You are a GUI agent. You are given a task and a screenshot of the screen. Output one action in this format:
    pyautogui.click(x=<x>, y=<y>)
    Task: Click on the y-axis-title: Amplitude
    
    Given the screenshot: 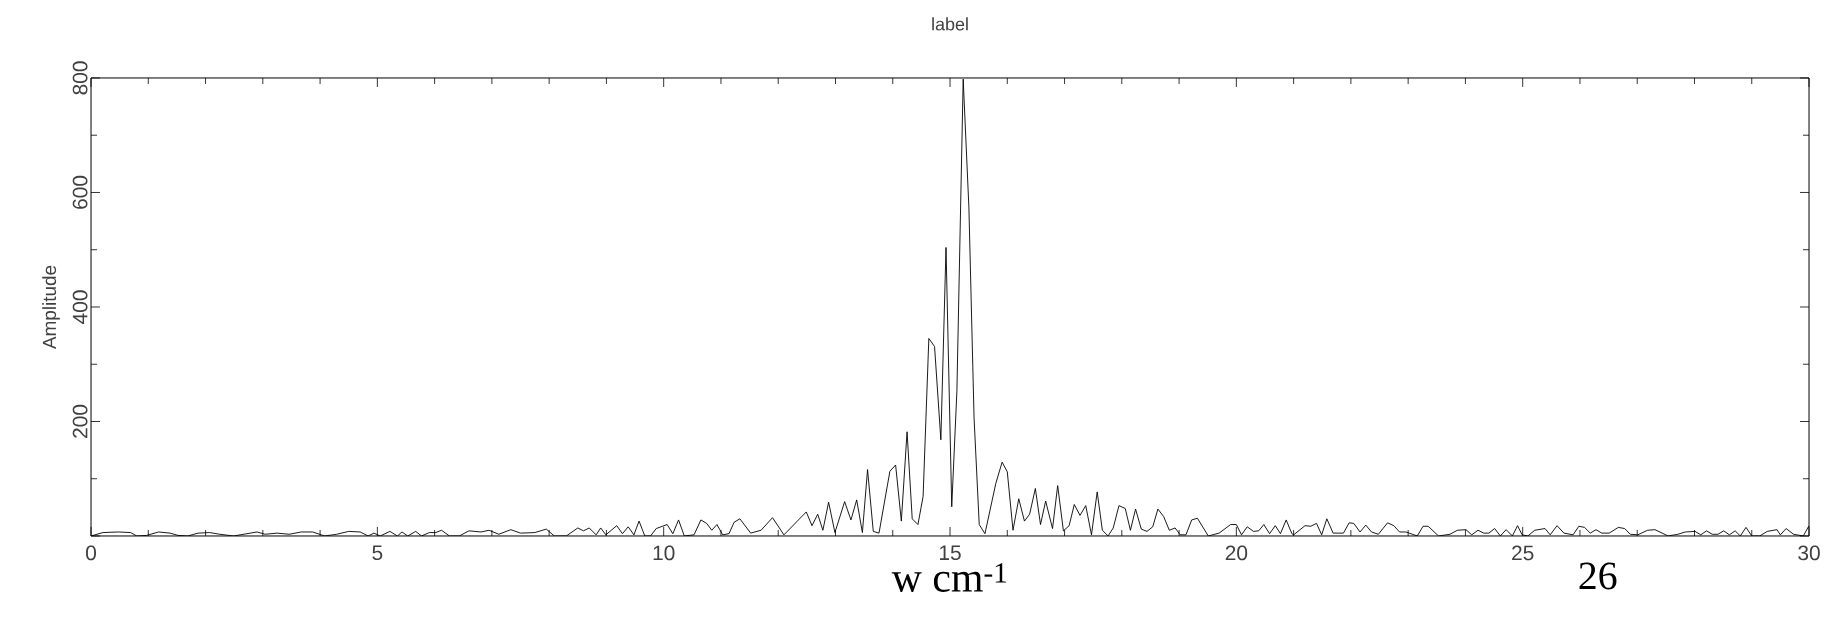 What is the action you would take?
    pyautogui.click(x=51, y=307)
    